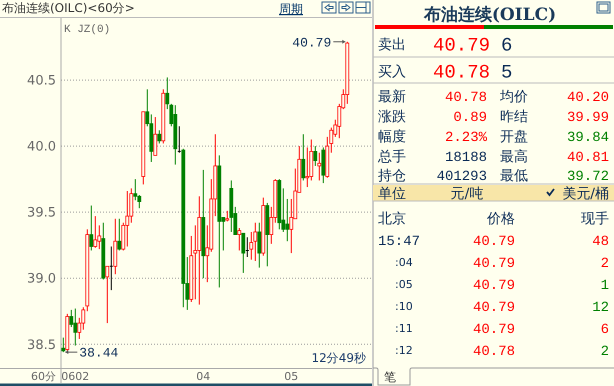  I want to click on annotation: 12分49秒, so click(338, 358).